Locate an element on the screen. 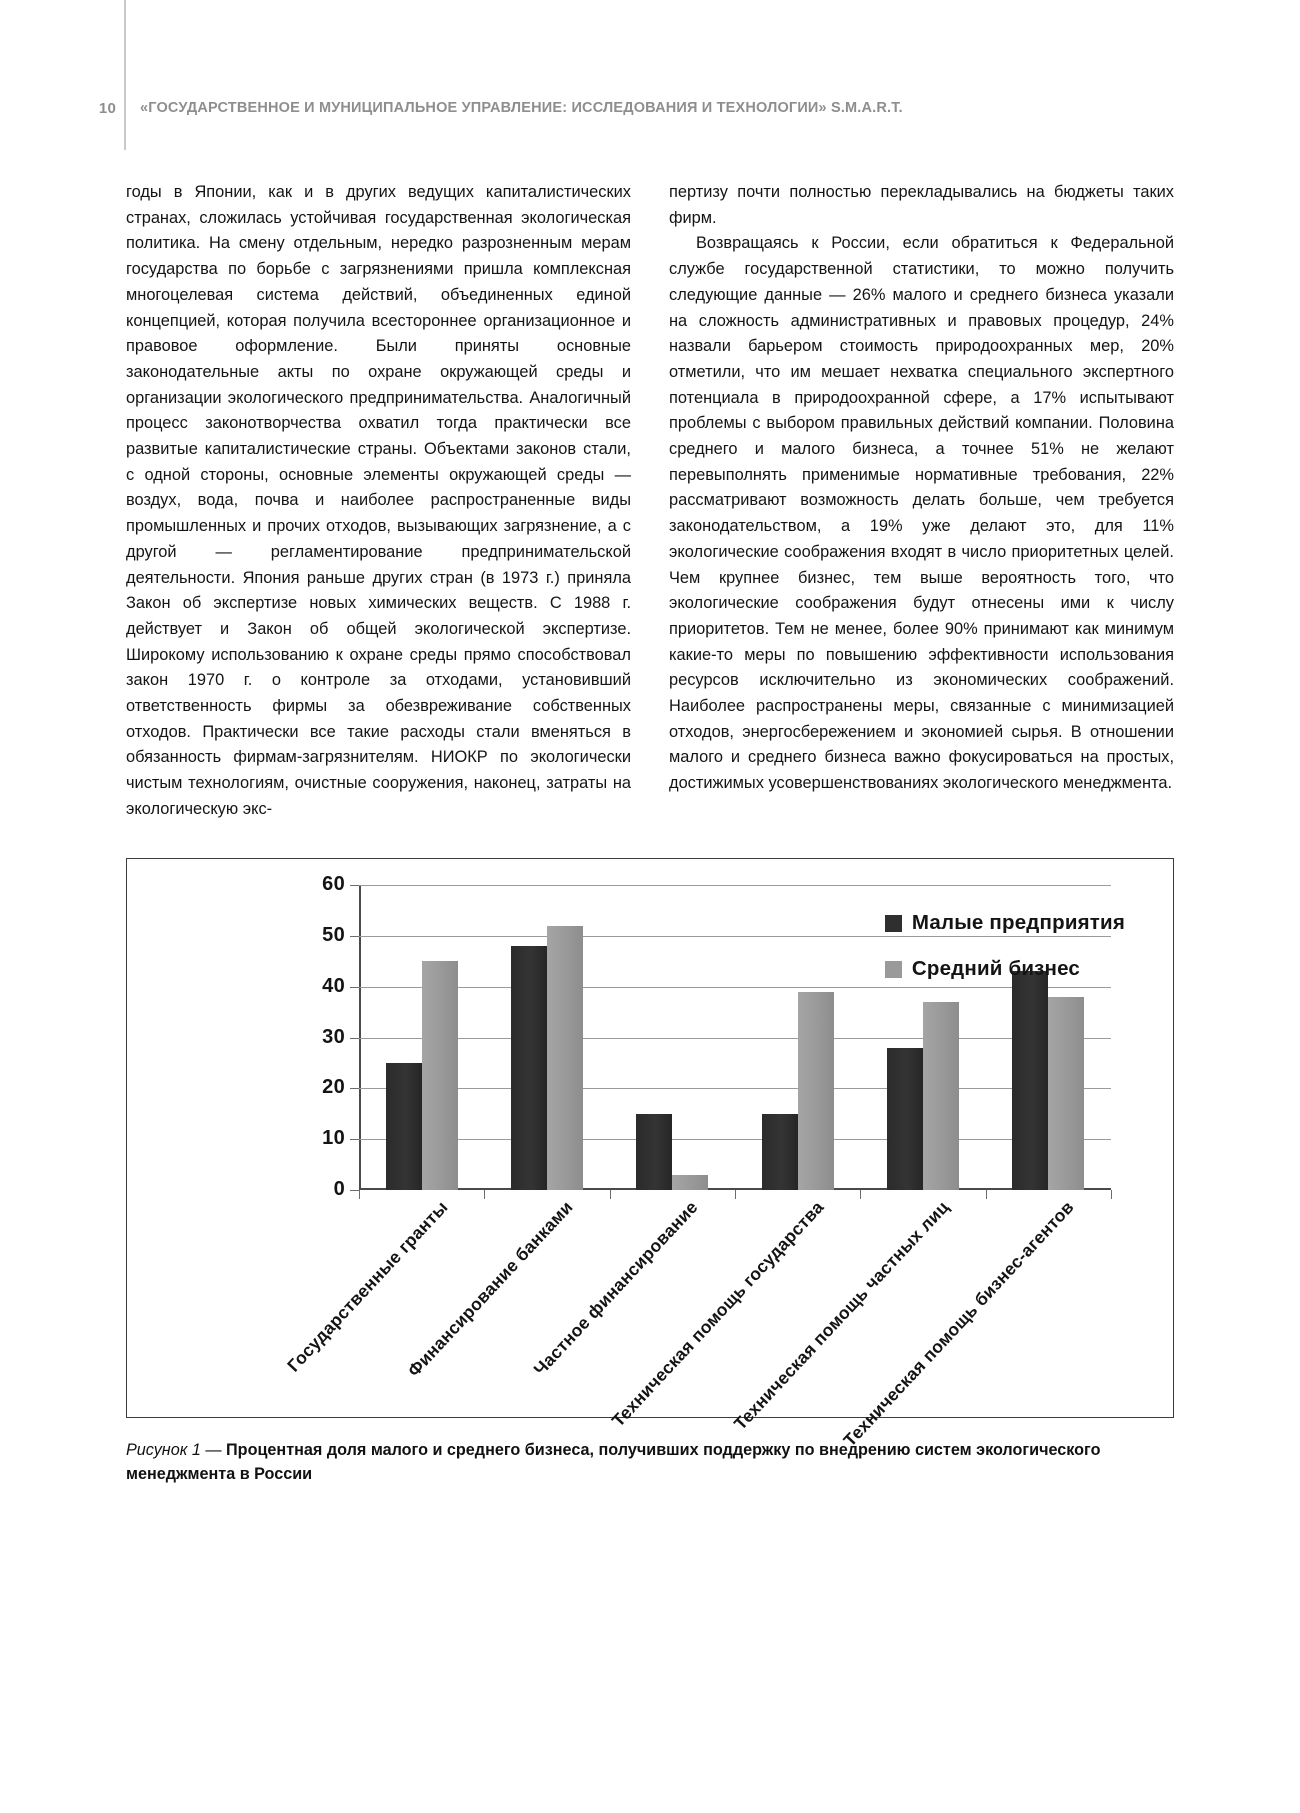 The image size is (1300, 1813). legend-item: Средний бизнес is located at coordinates (1004, 969).